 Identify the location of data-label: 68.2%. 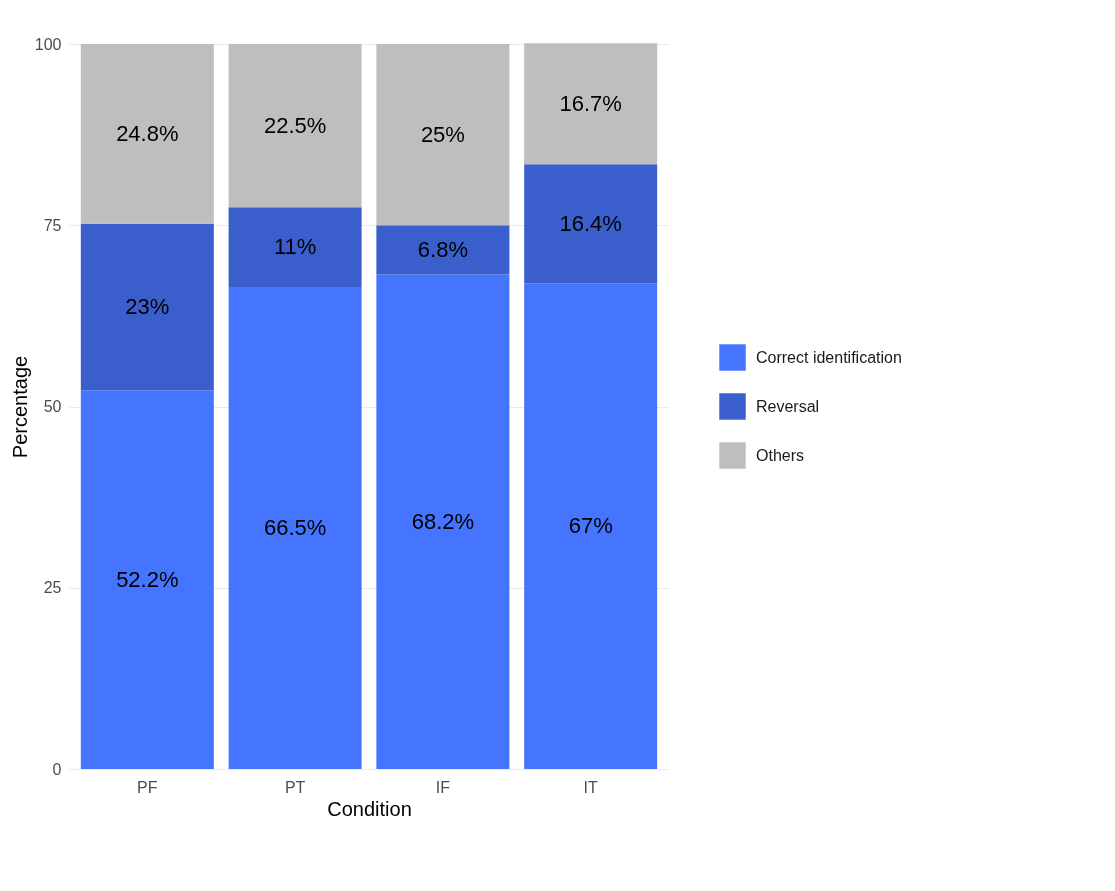
(443, 521).